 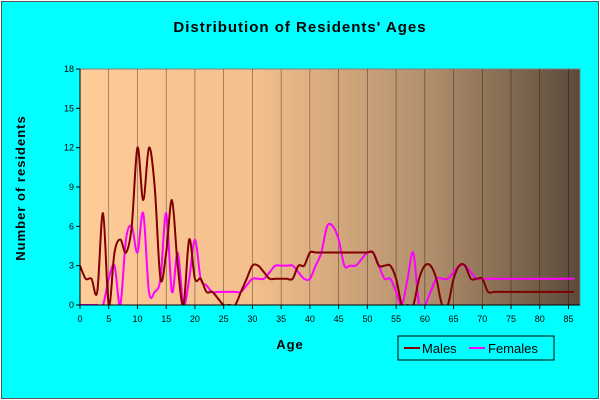 I want to click on x-tick-label: 50, so click(x=367, y=319).